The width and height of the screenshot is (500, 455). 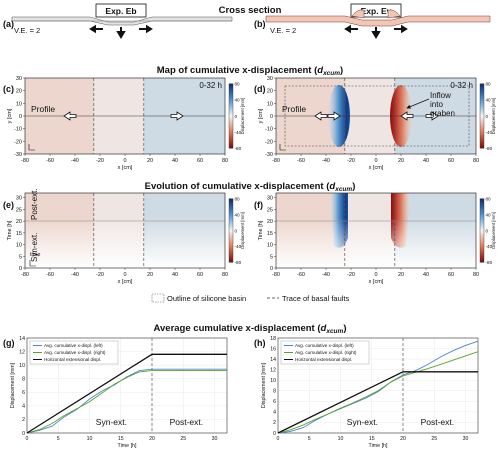 What do you see at coordinates (324, 345) in the screenshot?
I see `panel-h-legend-label: Avg. cumulative x-displ. (left)` at bounding box center [324, 345].